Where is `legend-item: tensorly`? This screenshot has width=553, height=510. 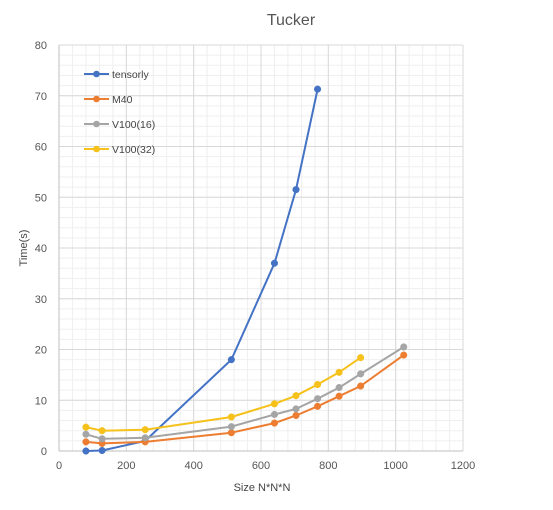
legend-item: tensorly is located at coordinates (117, 75).